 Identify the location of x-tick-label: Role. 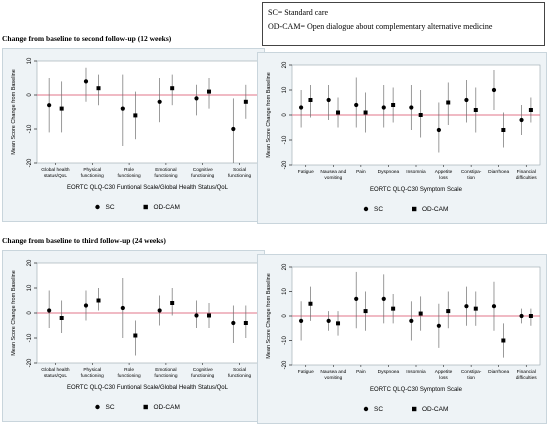
(129, 370).